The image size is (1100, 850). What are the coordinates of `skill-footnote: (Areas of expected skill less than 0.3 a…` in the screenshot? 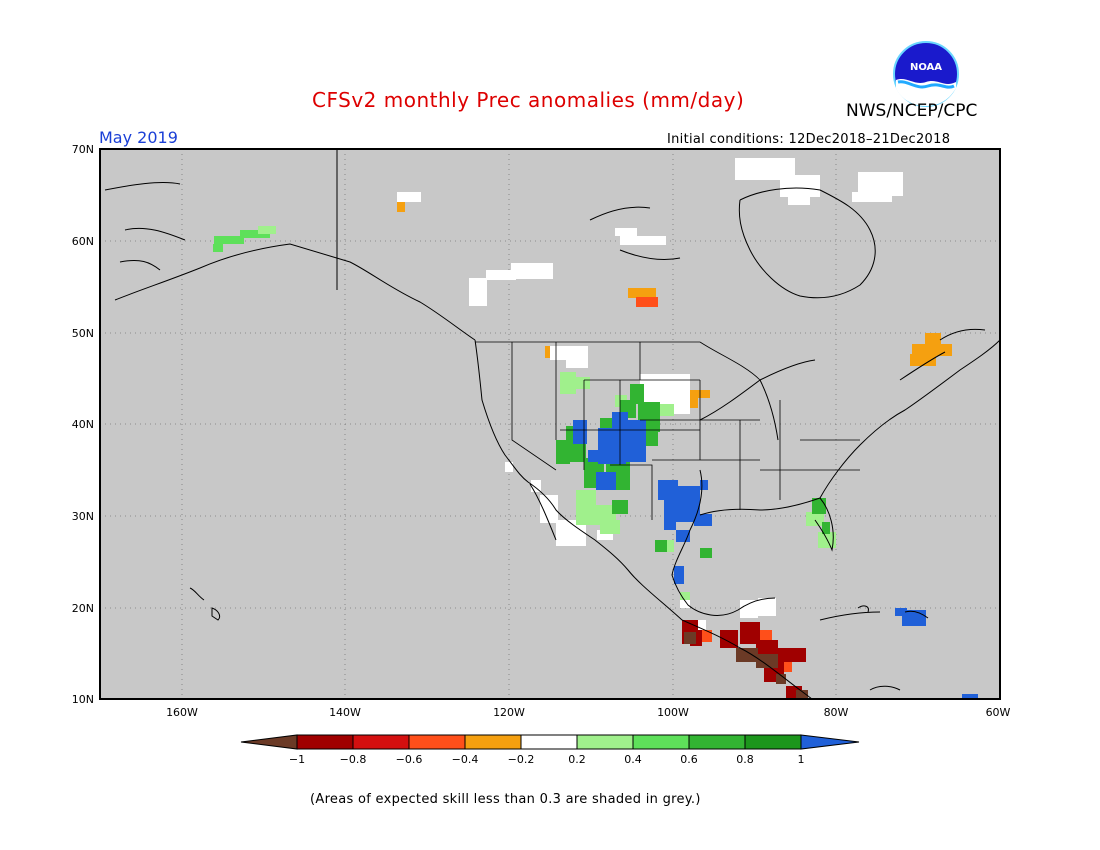 It's located at (505, 799).